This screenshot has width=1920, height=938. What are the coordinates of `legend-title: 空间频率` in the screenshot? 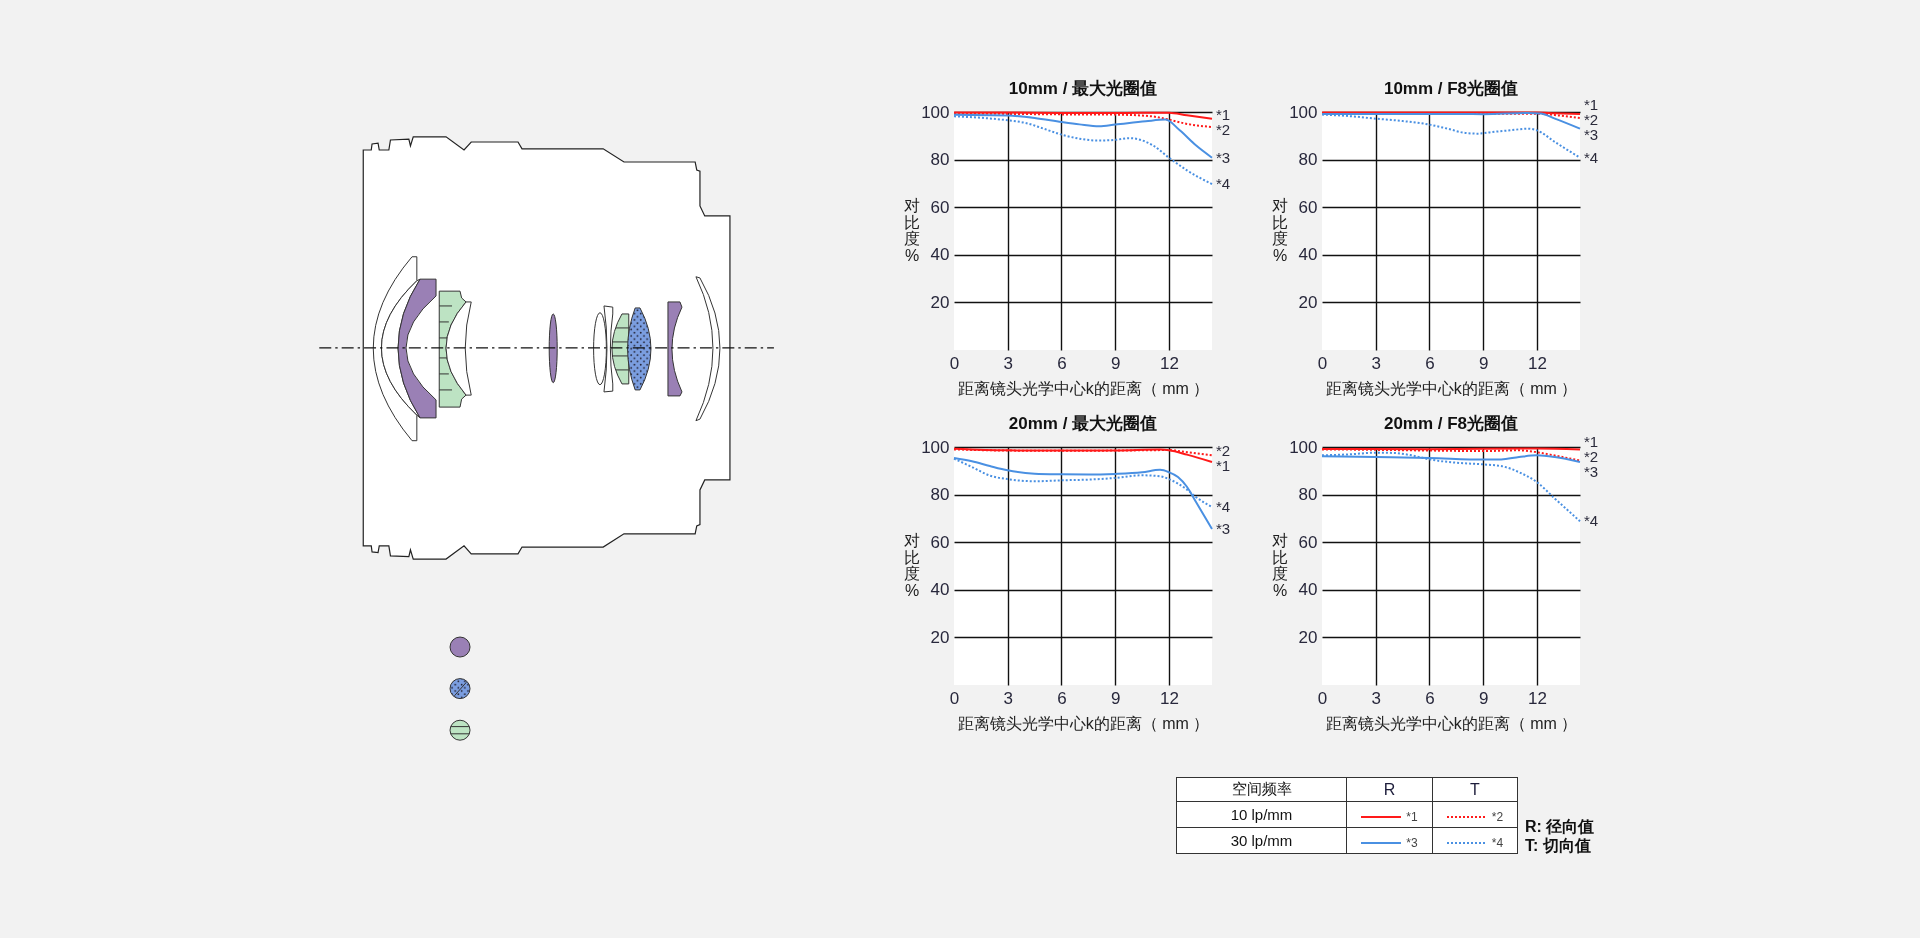 It's located at (1261, 789).